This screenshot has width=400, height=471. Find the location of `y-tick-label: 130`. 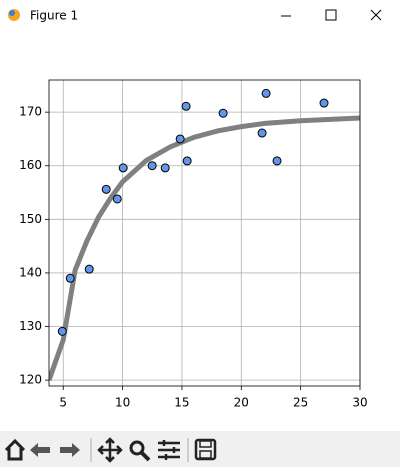

y-tick-label: 130 is located at coordinates (30, 326).